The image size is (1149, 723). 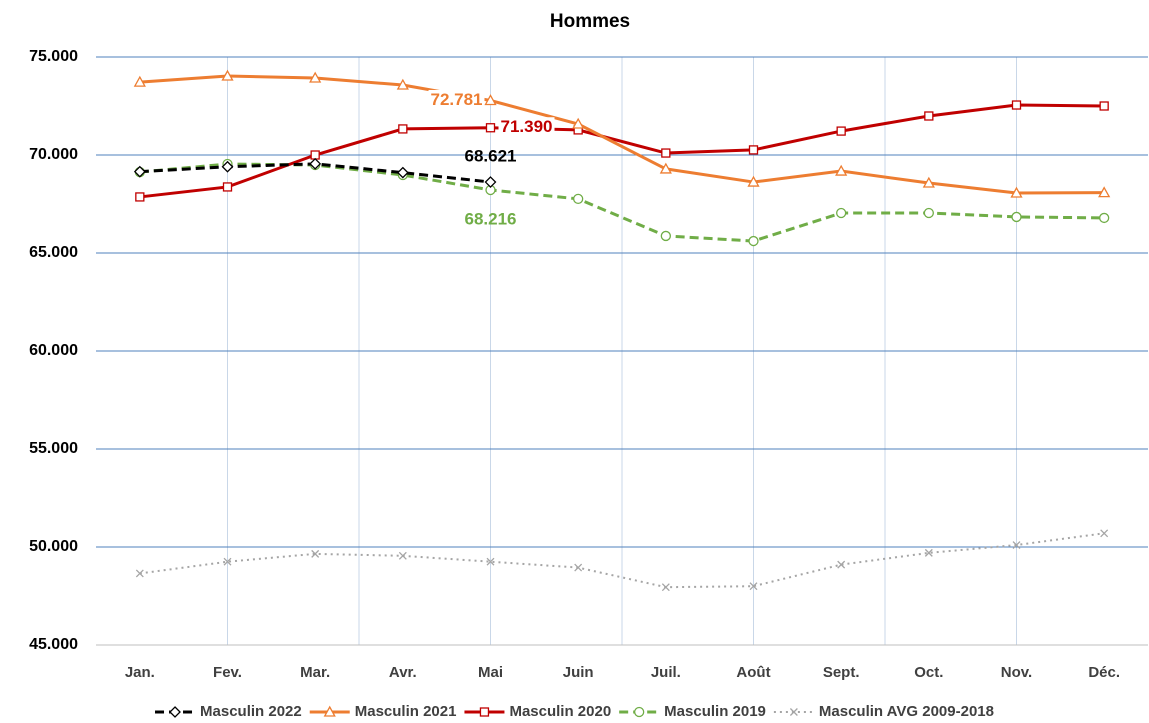 I want to click on legend-item: Masculin 2020, so click(x=537, y=711).